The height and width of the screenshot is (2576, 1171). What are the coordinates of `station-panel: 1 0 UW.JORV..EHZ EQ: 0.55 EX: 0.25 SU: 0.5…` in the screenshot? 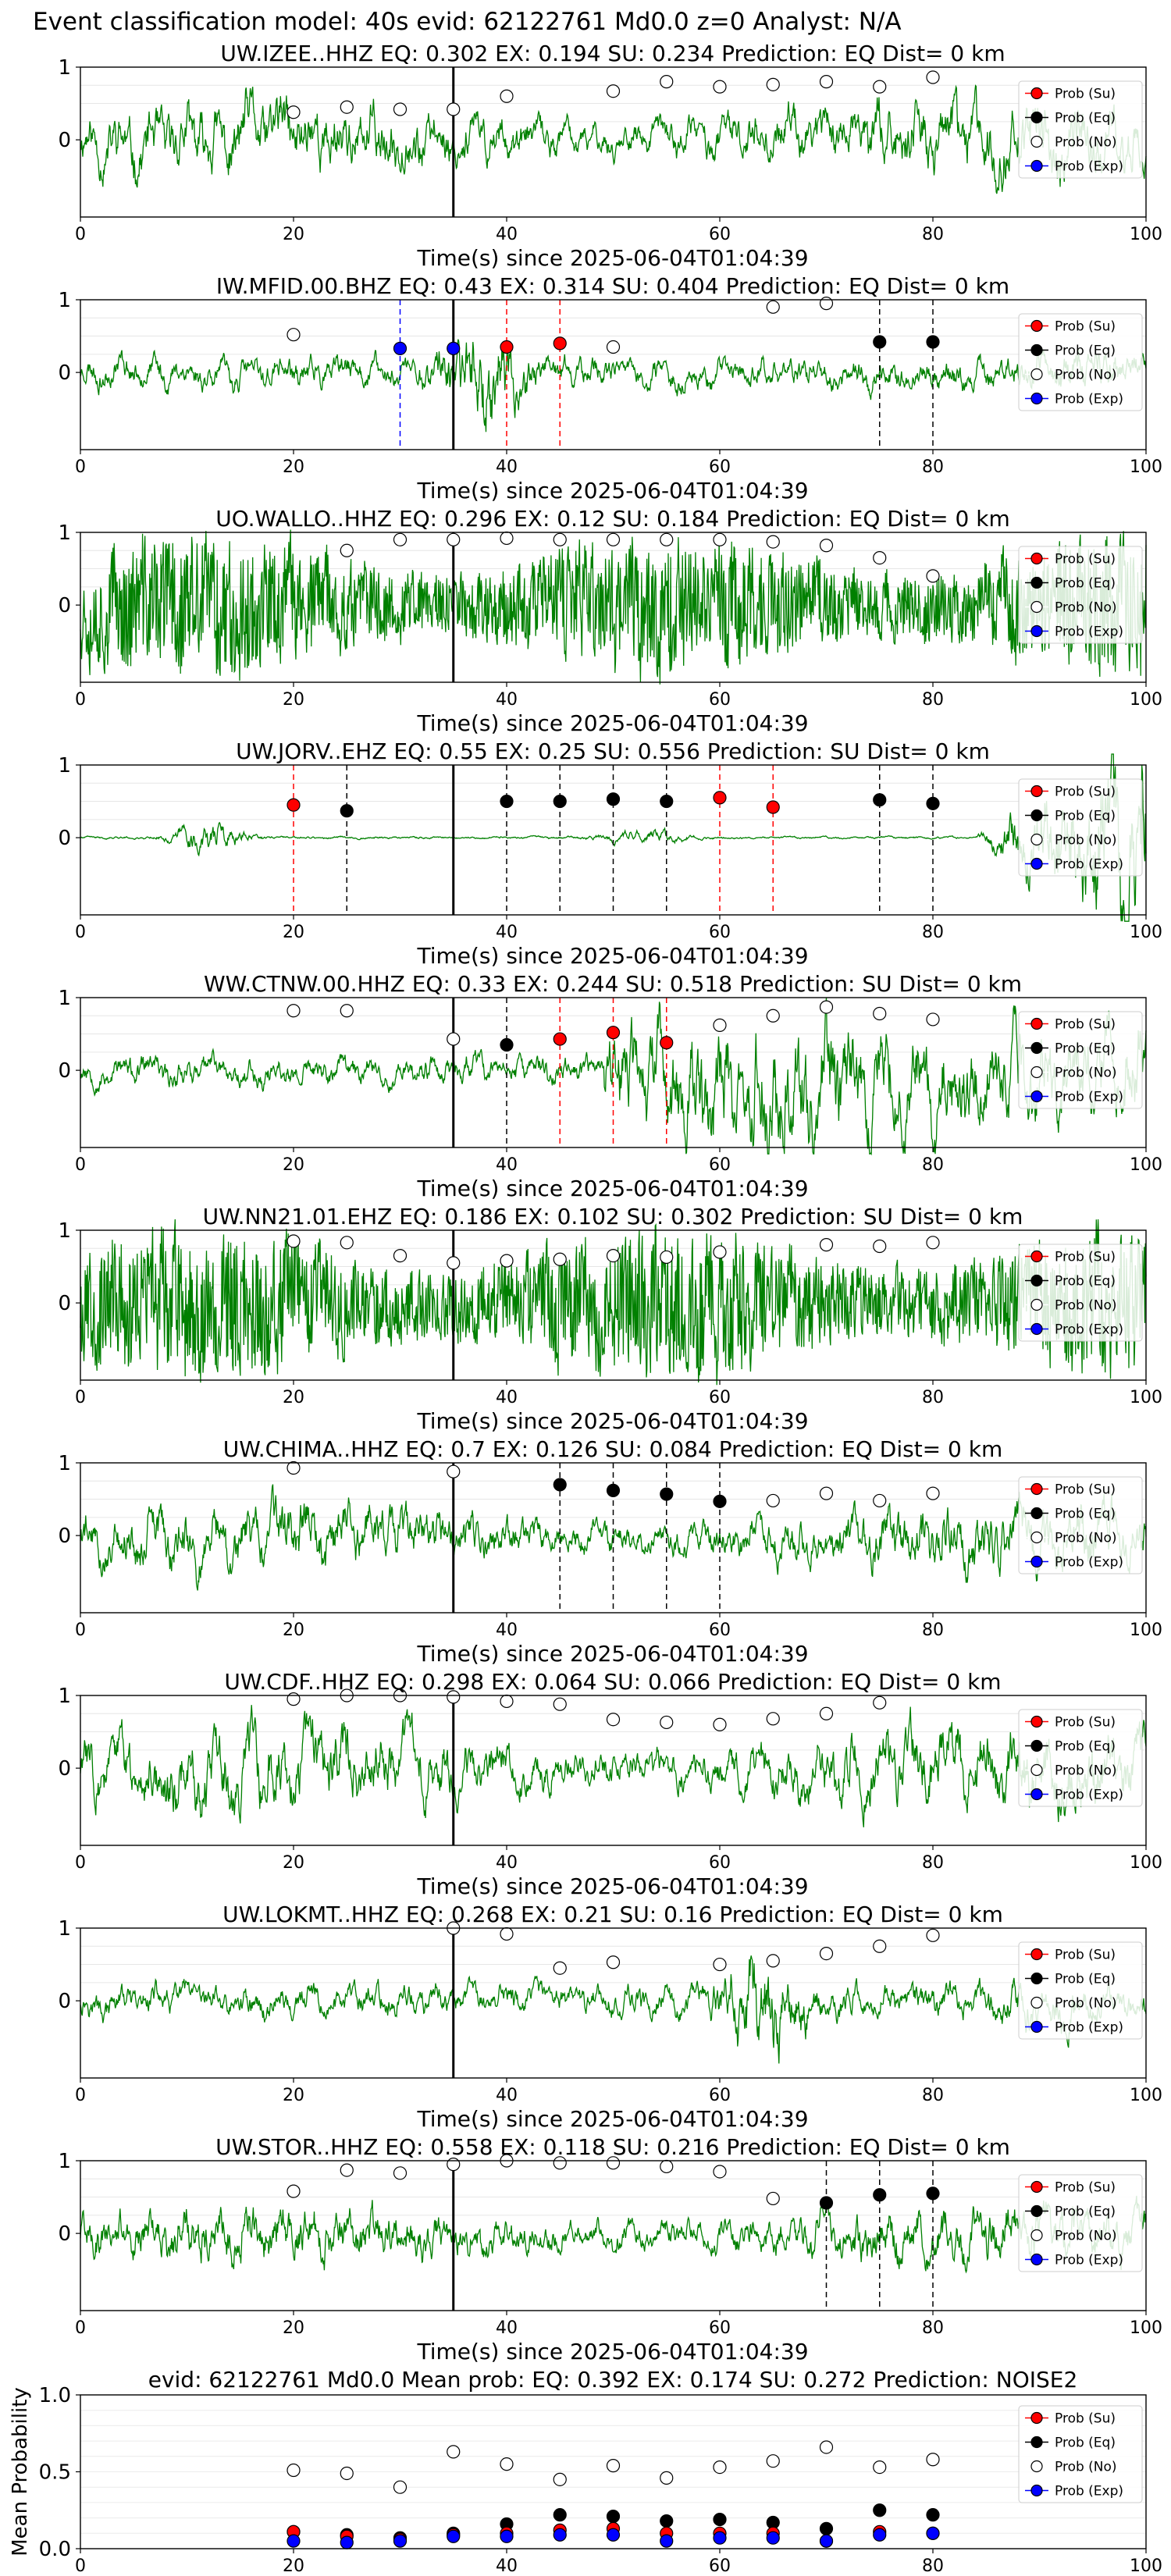 It's located at (610, 853).